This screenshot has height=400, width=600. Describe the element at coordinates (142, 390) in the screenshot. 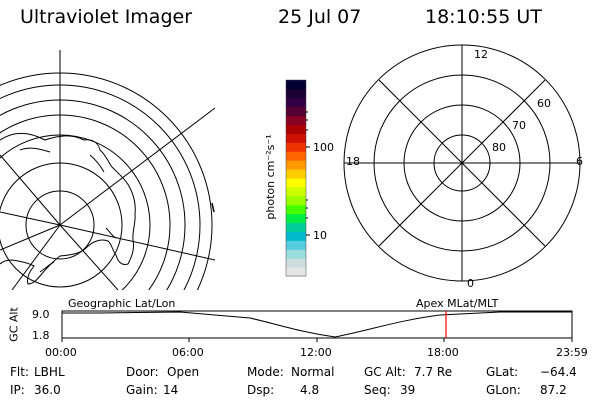

I see `gain-label: Gain:` at that location.